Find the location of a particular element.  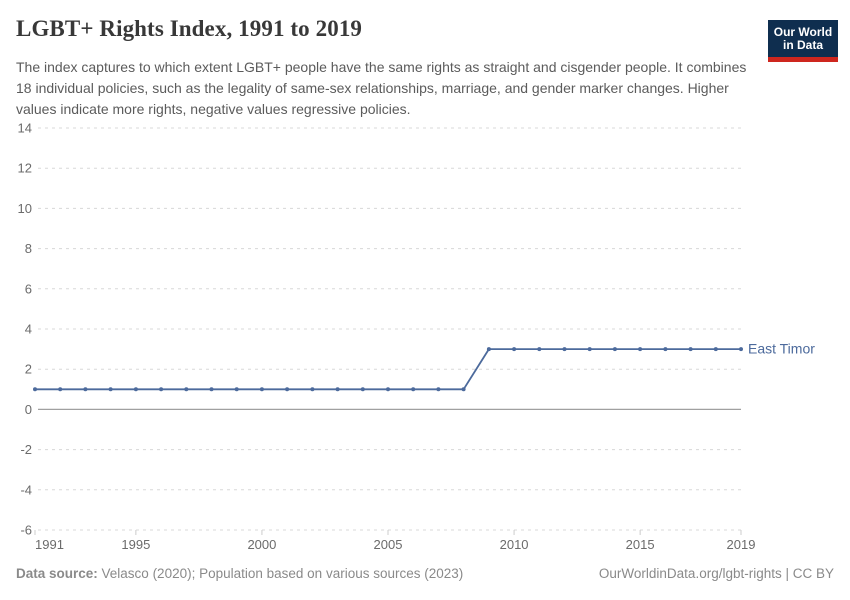

x-tick-label: 2010 is located at coordinates (514, 544).